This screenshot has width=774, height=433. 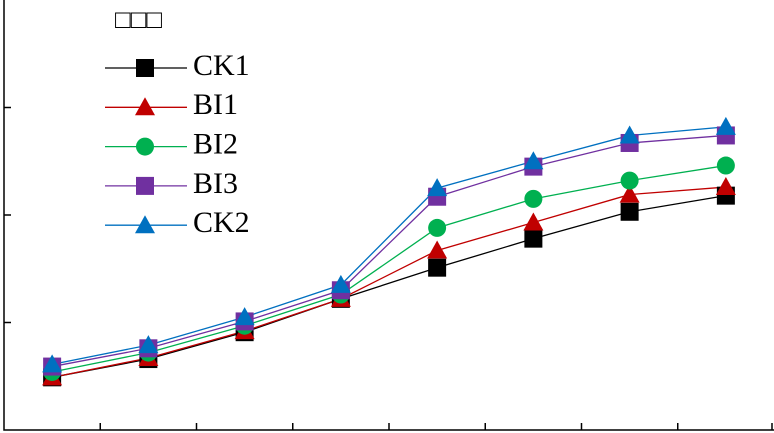 What do you see at coordinates (138, 19) in the screenshot?
I see `legend-title: □□□` at bounding box center [138, 19].